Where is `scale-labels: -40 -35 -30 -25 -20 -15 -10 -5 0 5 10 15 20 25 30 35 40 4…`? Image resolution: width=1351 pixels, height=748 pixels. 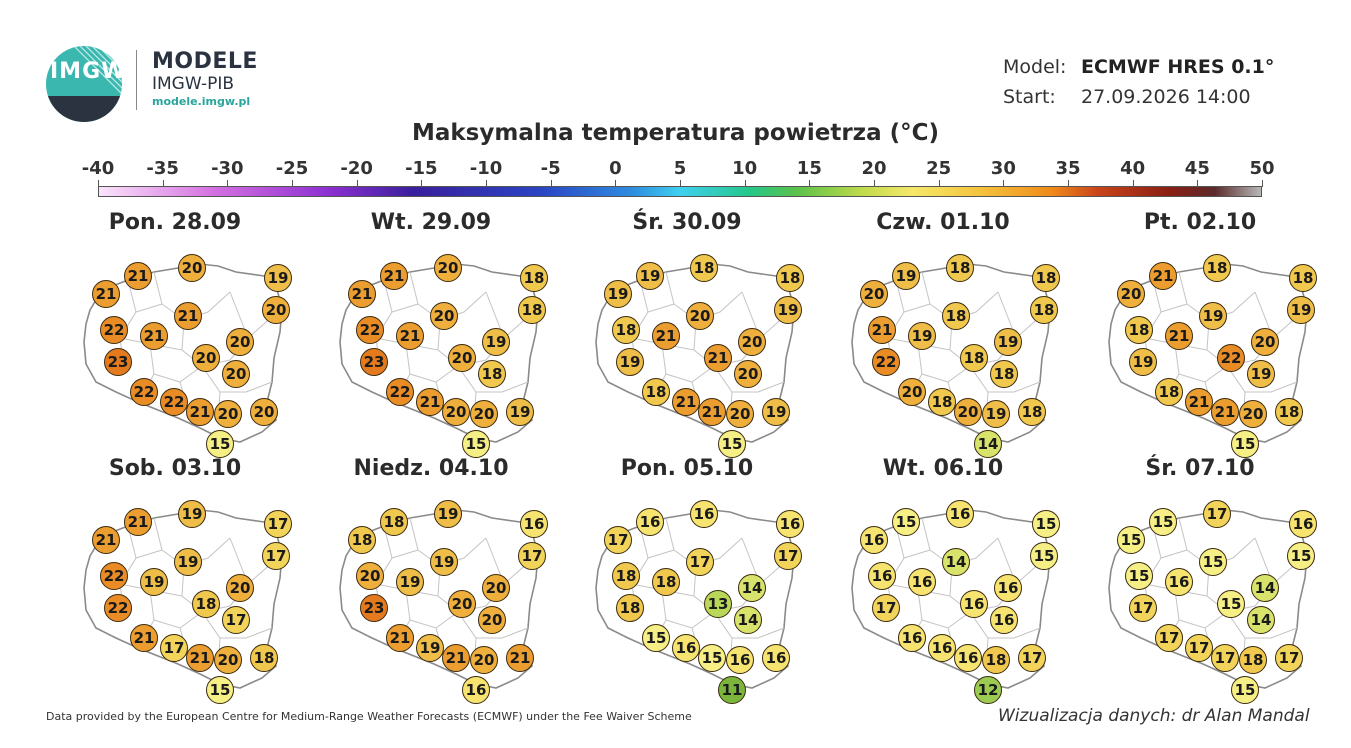
scale-labels: -40 -35 -30 -25 -20 -15 -10 -5 0 5 10 15 20 25 30 35 40 4… is located at coordinates (678, 170).